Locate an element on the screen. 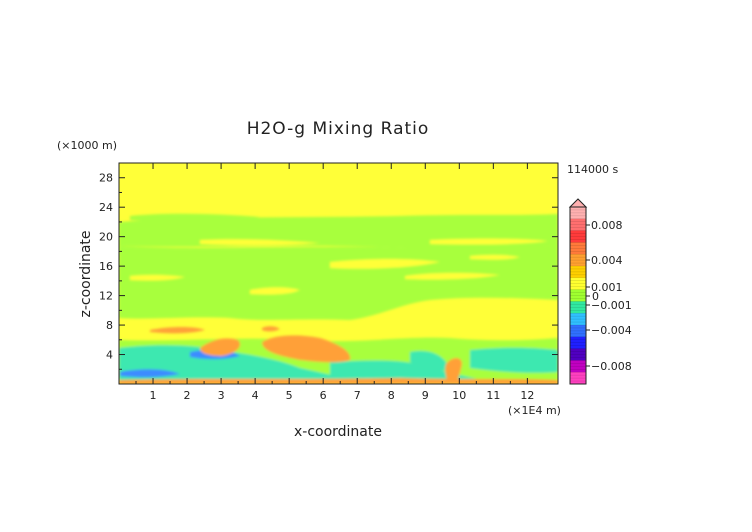  colorbar-arrow is located at coordinates (578, 203).